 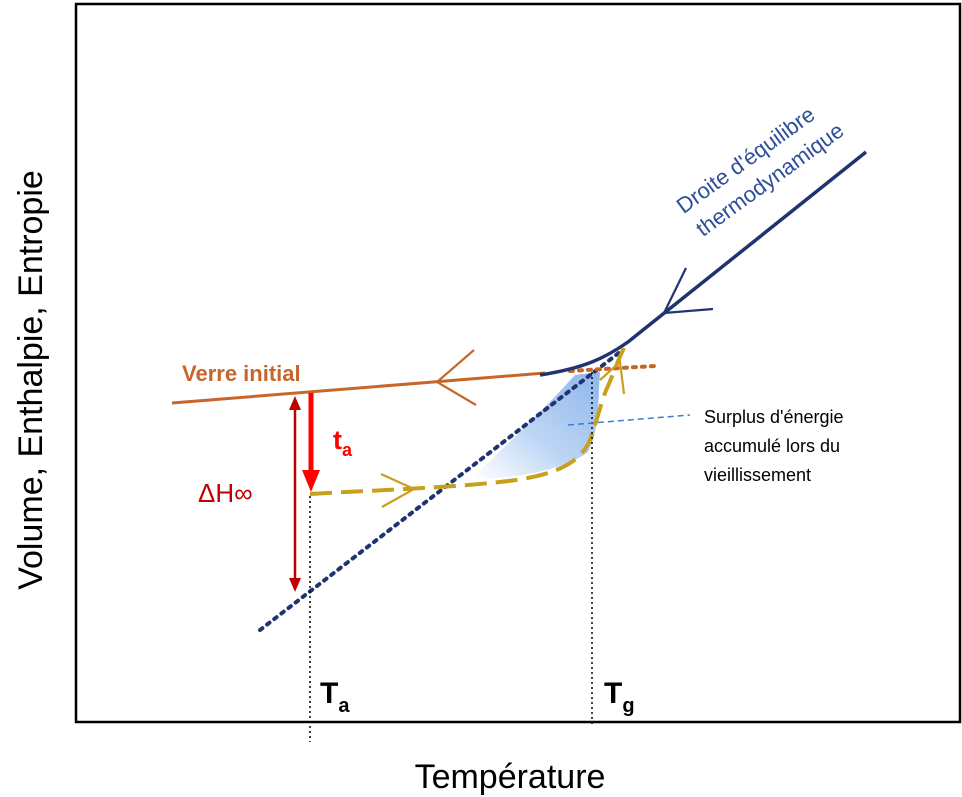 I want to click on aging-path-arrow-up, so click(x=612, y=377).